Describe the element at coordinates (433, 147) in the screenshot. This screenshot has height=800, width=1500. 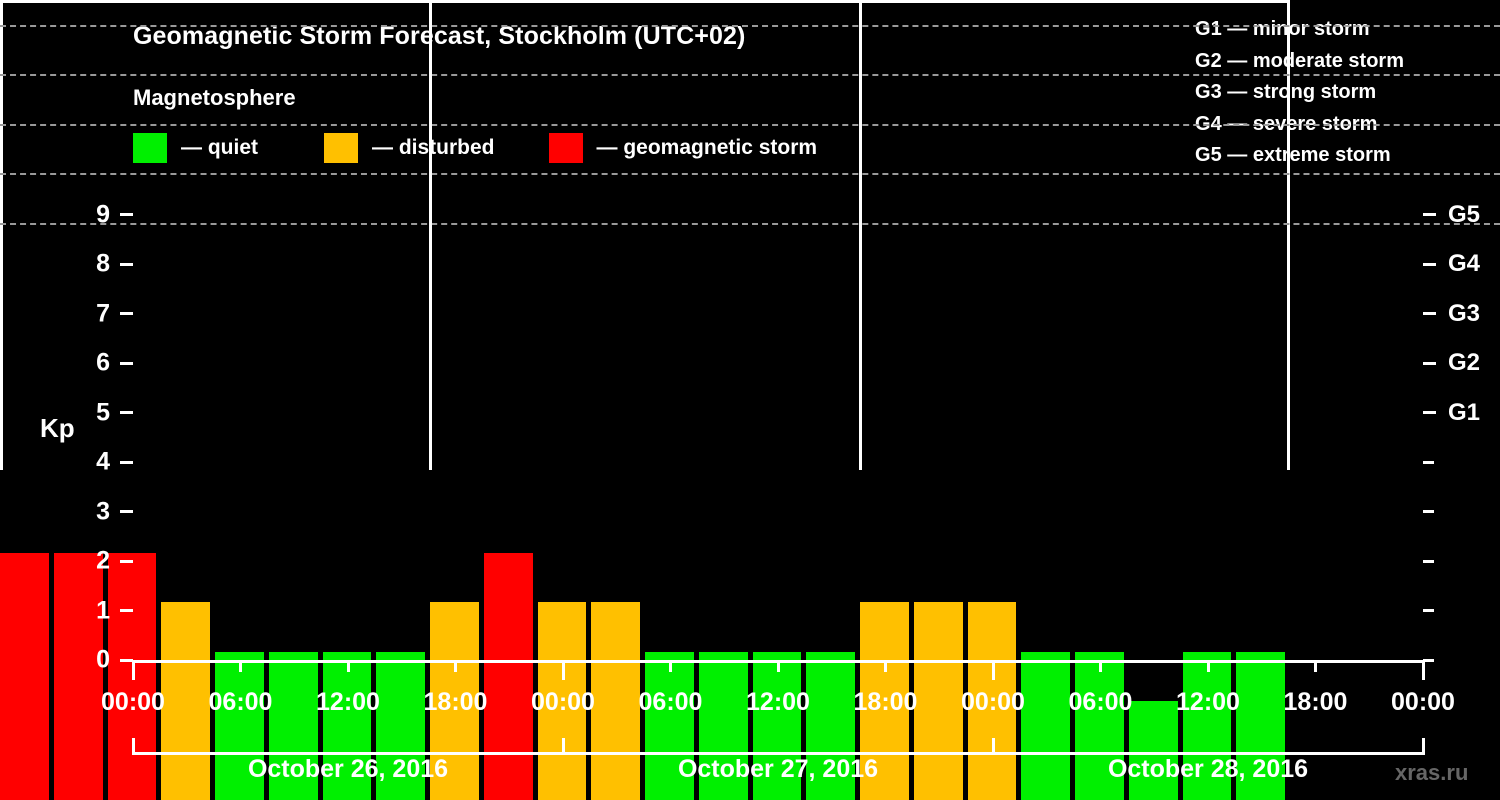
I see `legend-label-disturbed: — disturbed` at that location.